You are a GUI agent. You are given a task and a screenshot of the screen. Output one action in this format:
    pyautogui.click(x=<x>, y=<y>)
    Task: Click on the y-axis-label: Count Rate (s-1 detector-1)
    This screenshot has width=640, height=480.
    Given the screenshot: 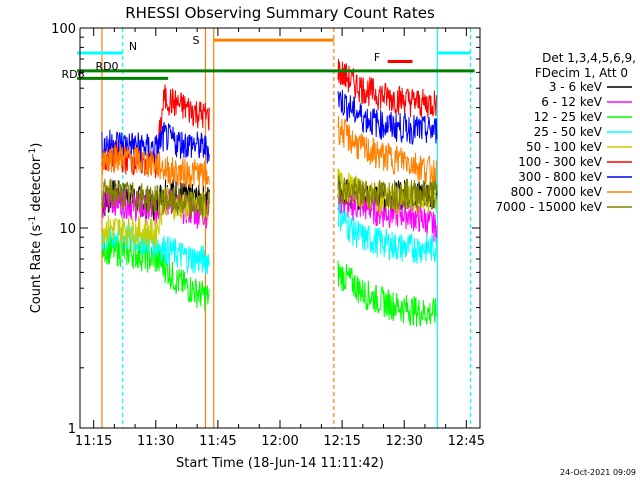 What is the action you would take?
    pyautogui.click(x=36, y=228)
    